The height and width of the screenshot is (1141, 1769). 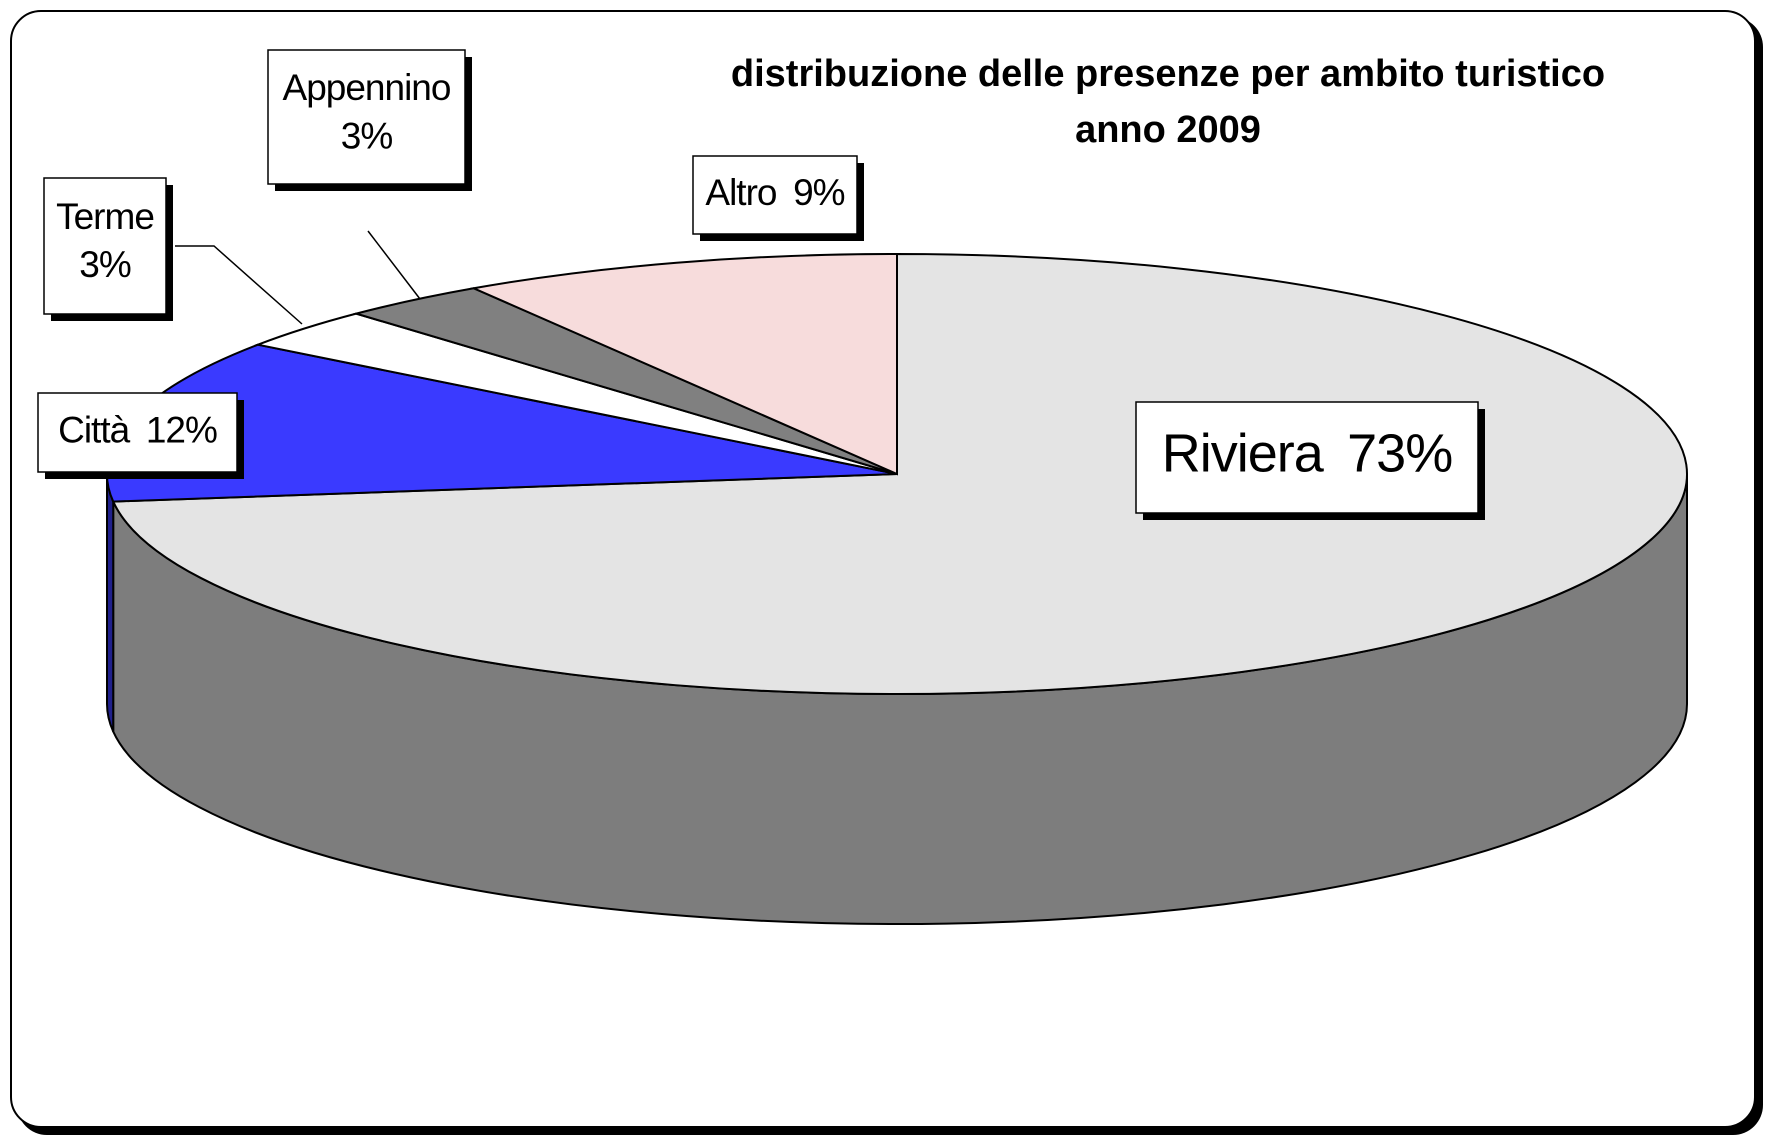 I want to click on data-label: Città 12%, so click(x=137, y=429).